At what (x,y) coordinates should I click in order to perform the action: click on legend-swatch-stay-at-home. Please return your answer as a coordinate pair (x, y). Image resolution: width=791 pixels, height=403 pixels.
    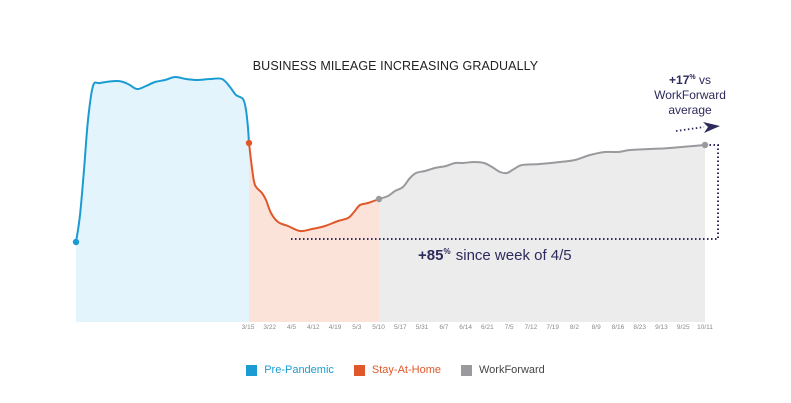
    Looking at the image, I should click on (359, 370).